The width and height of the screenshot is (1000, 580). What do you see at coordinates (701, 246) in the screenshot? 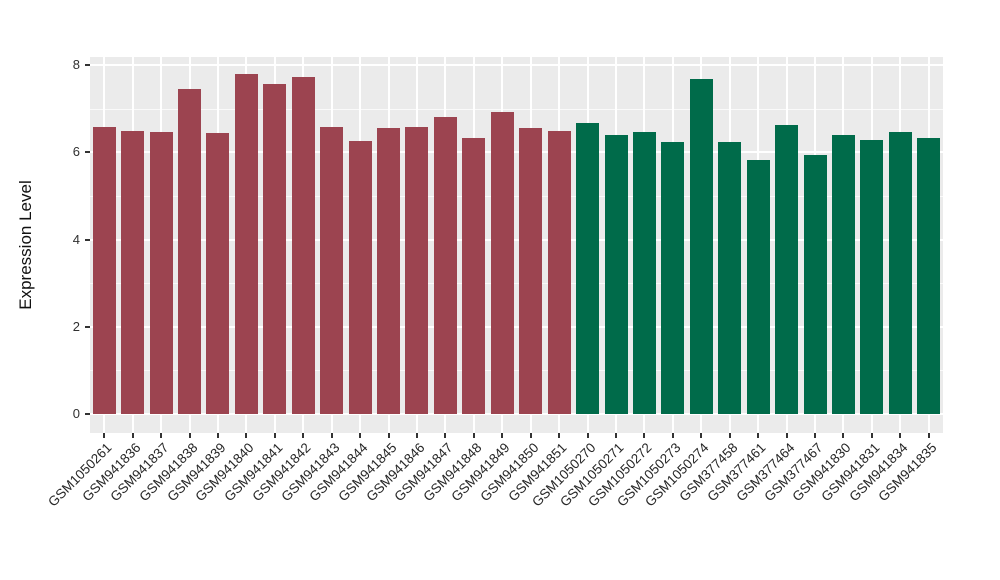
I see `bar-GSM1050274` at bounding box center [701, 246].